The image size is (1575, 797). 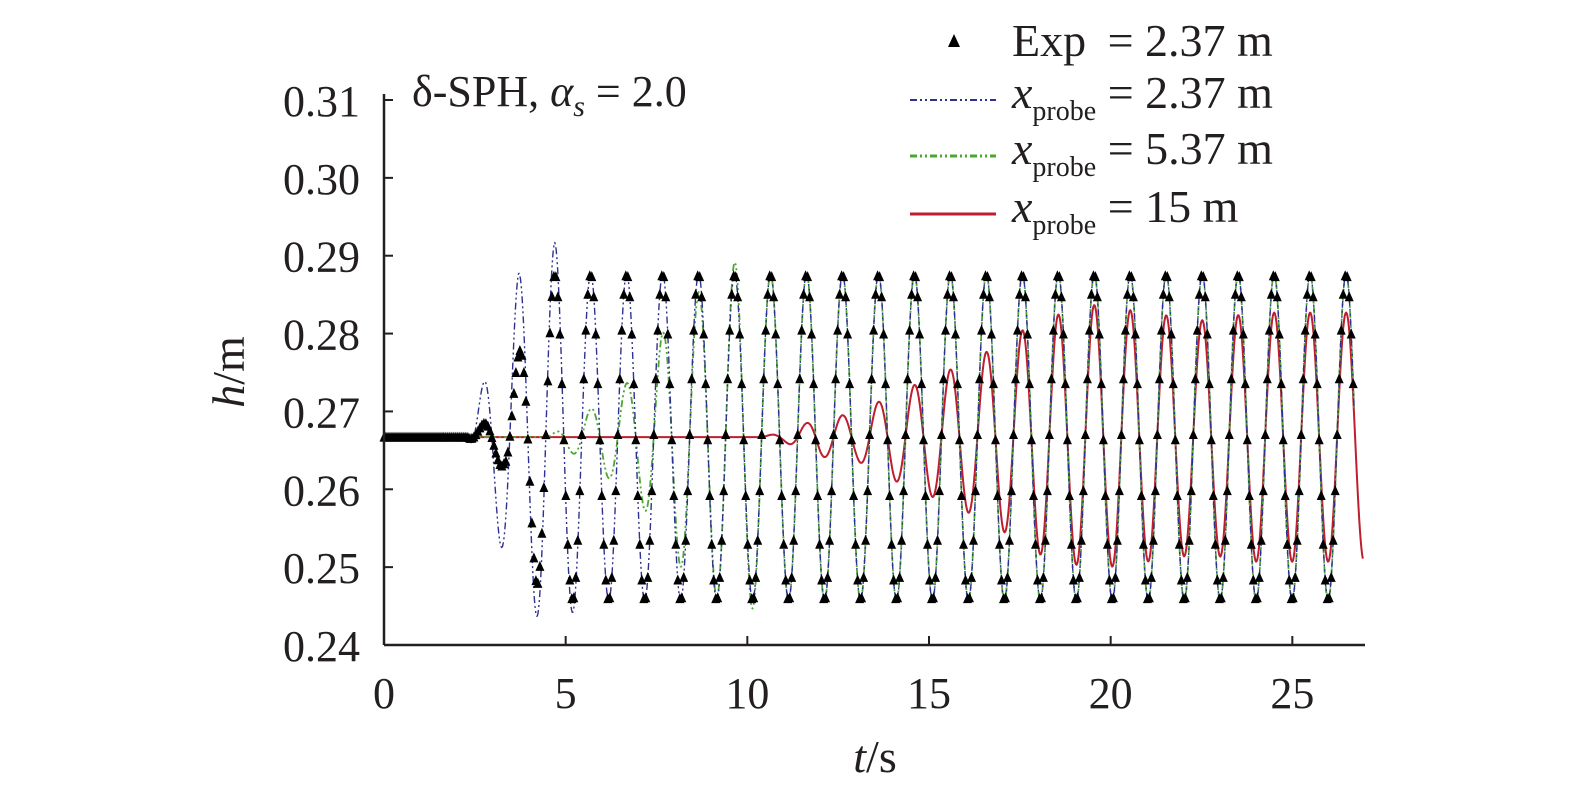 I want to click on x-tick-label: 0, so click(x=384, y=693).